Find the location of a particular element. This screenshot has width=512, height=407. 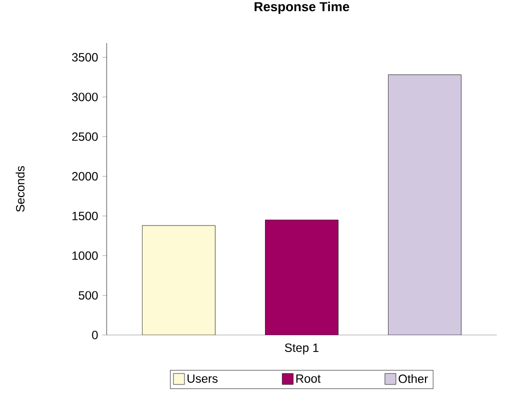

y-tick-label: 1500 is located at coordinates (85, 216).